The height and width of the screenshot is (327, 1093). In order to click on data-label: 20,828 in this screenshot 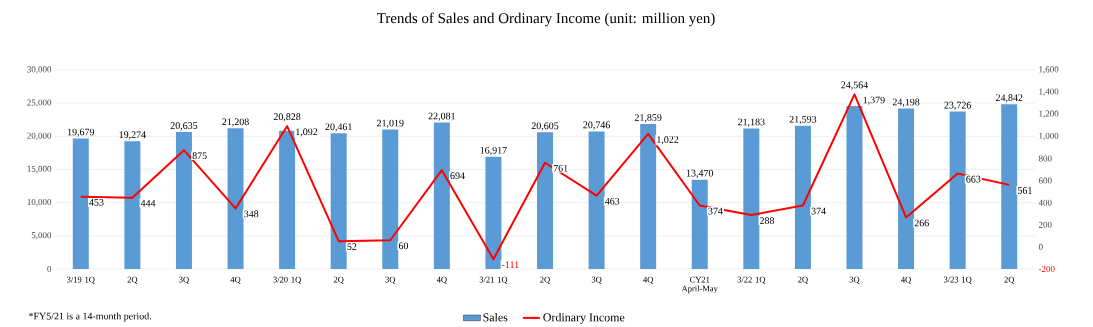, I will do `click(287, 117)`.